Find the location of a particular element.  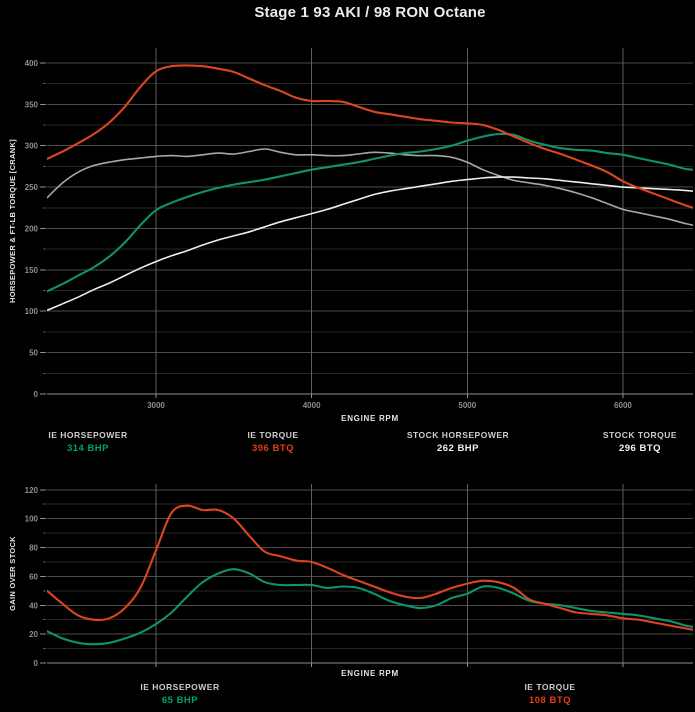

legend-value: 396 BTQ is located at coordinates (273, 448).